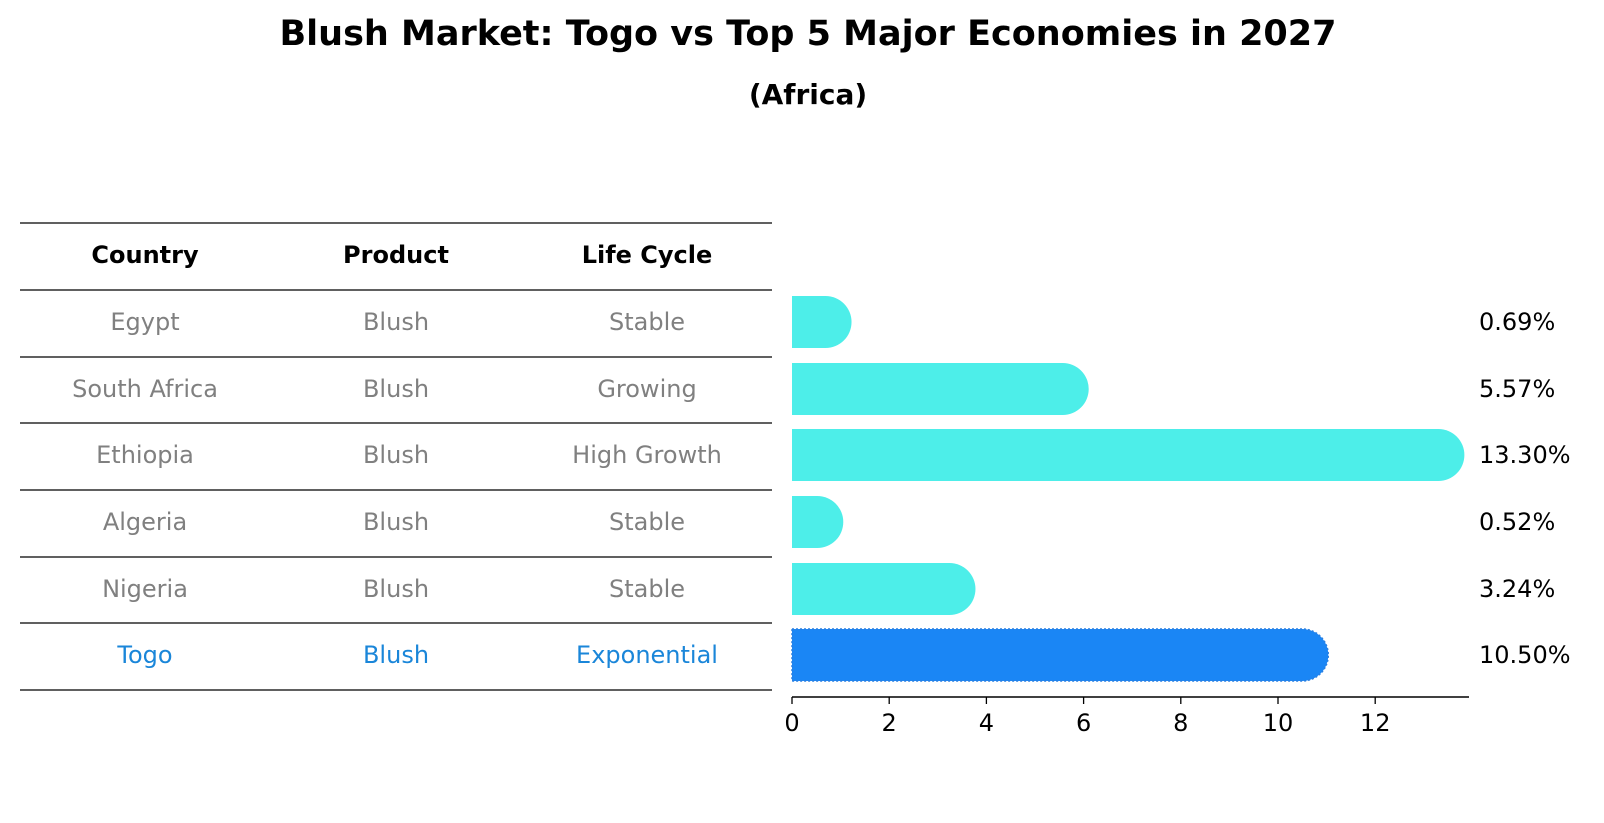 Image resolution: width=1604 pixels, height=823 pixels. Describe the element at coordinates (1180, 723) in the screenshot. I see `x-tick-label: 8` at that location.